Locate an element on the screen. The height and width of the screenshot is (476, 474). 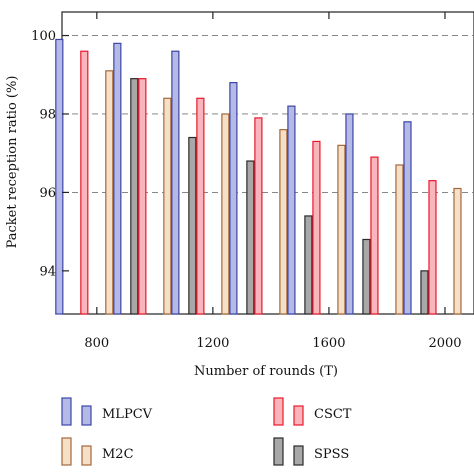
legend-swatch-spss is located at coordinates (278, 451).